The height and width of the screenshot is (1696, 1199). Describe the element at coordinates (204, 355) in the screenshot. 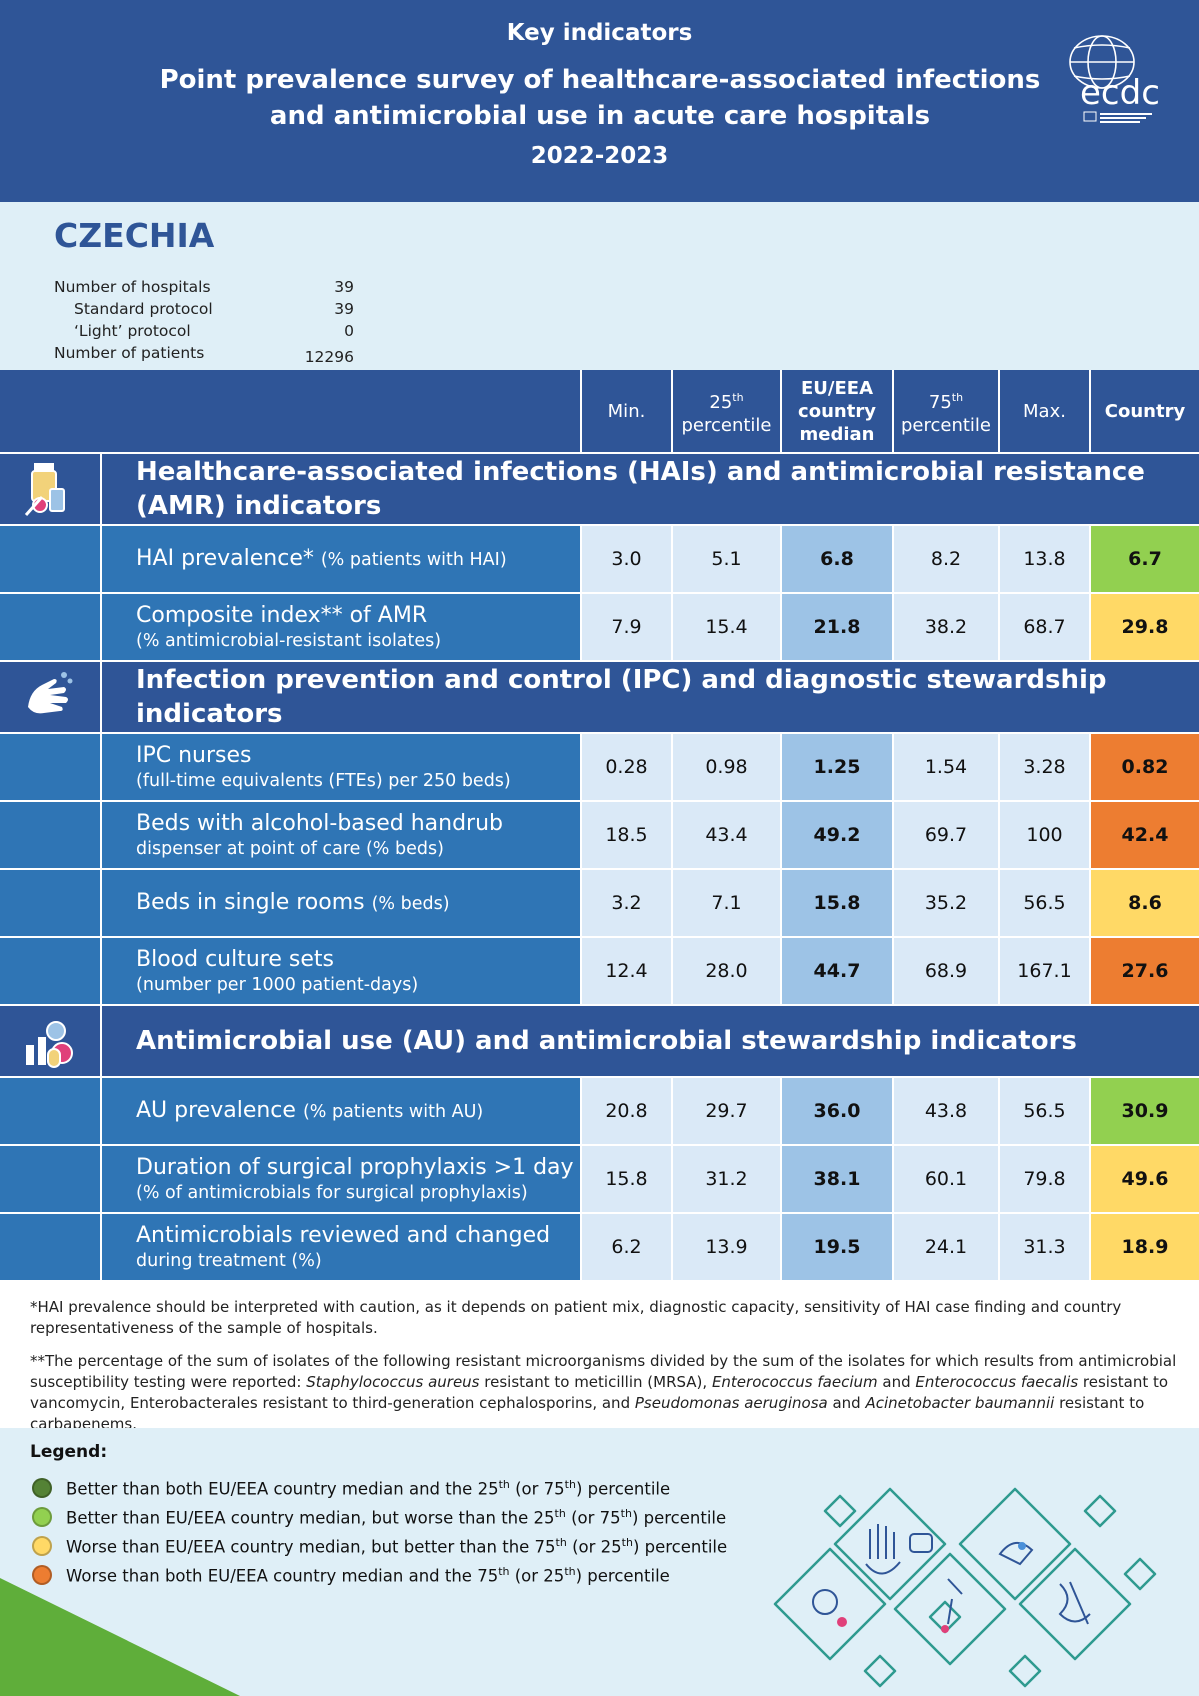

I see `info-row-patients: Number of patients 12296` at that location.